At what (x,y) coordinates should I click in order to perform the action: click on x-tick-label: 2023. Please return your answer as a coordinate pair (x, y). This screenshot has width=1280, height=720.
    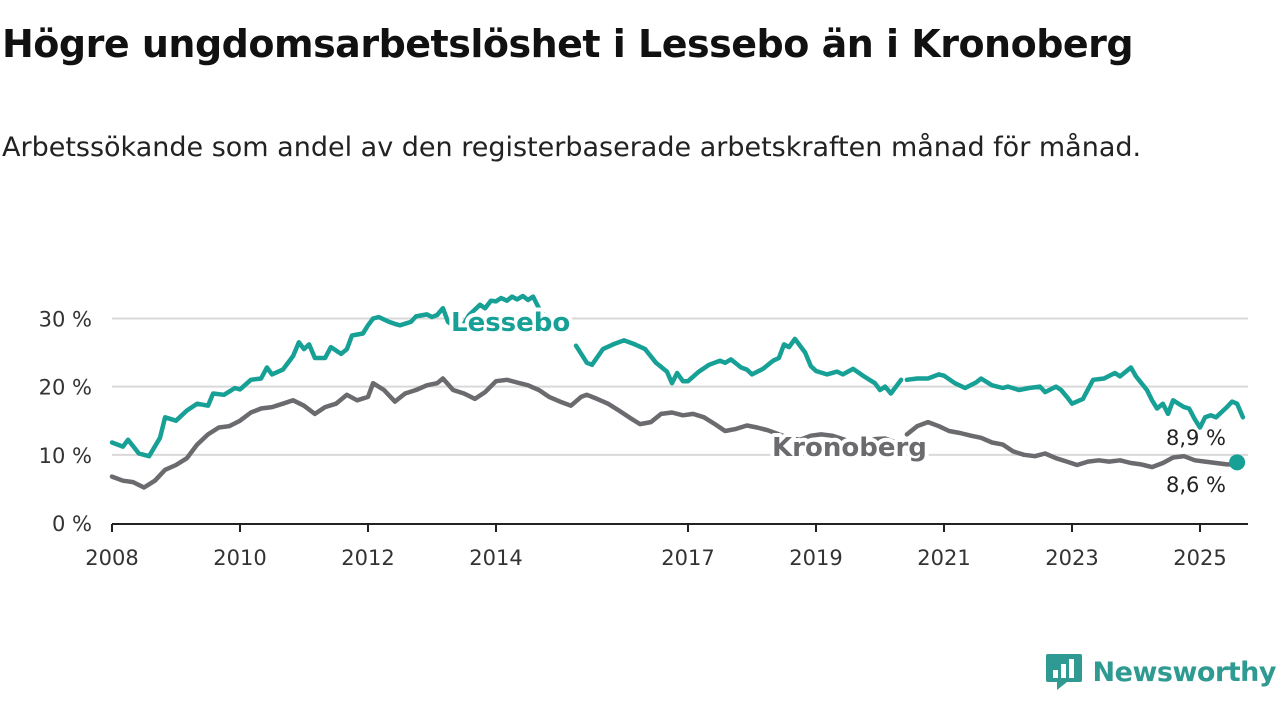
    Looking at the image, I should click on (1071, 558).